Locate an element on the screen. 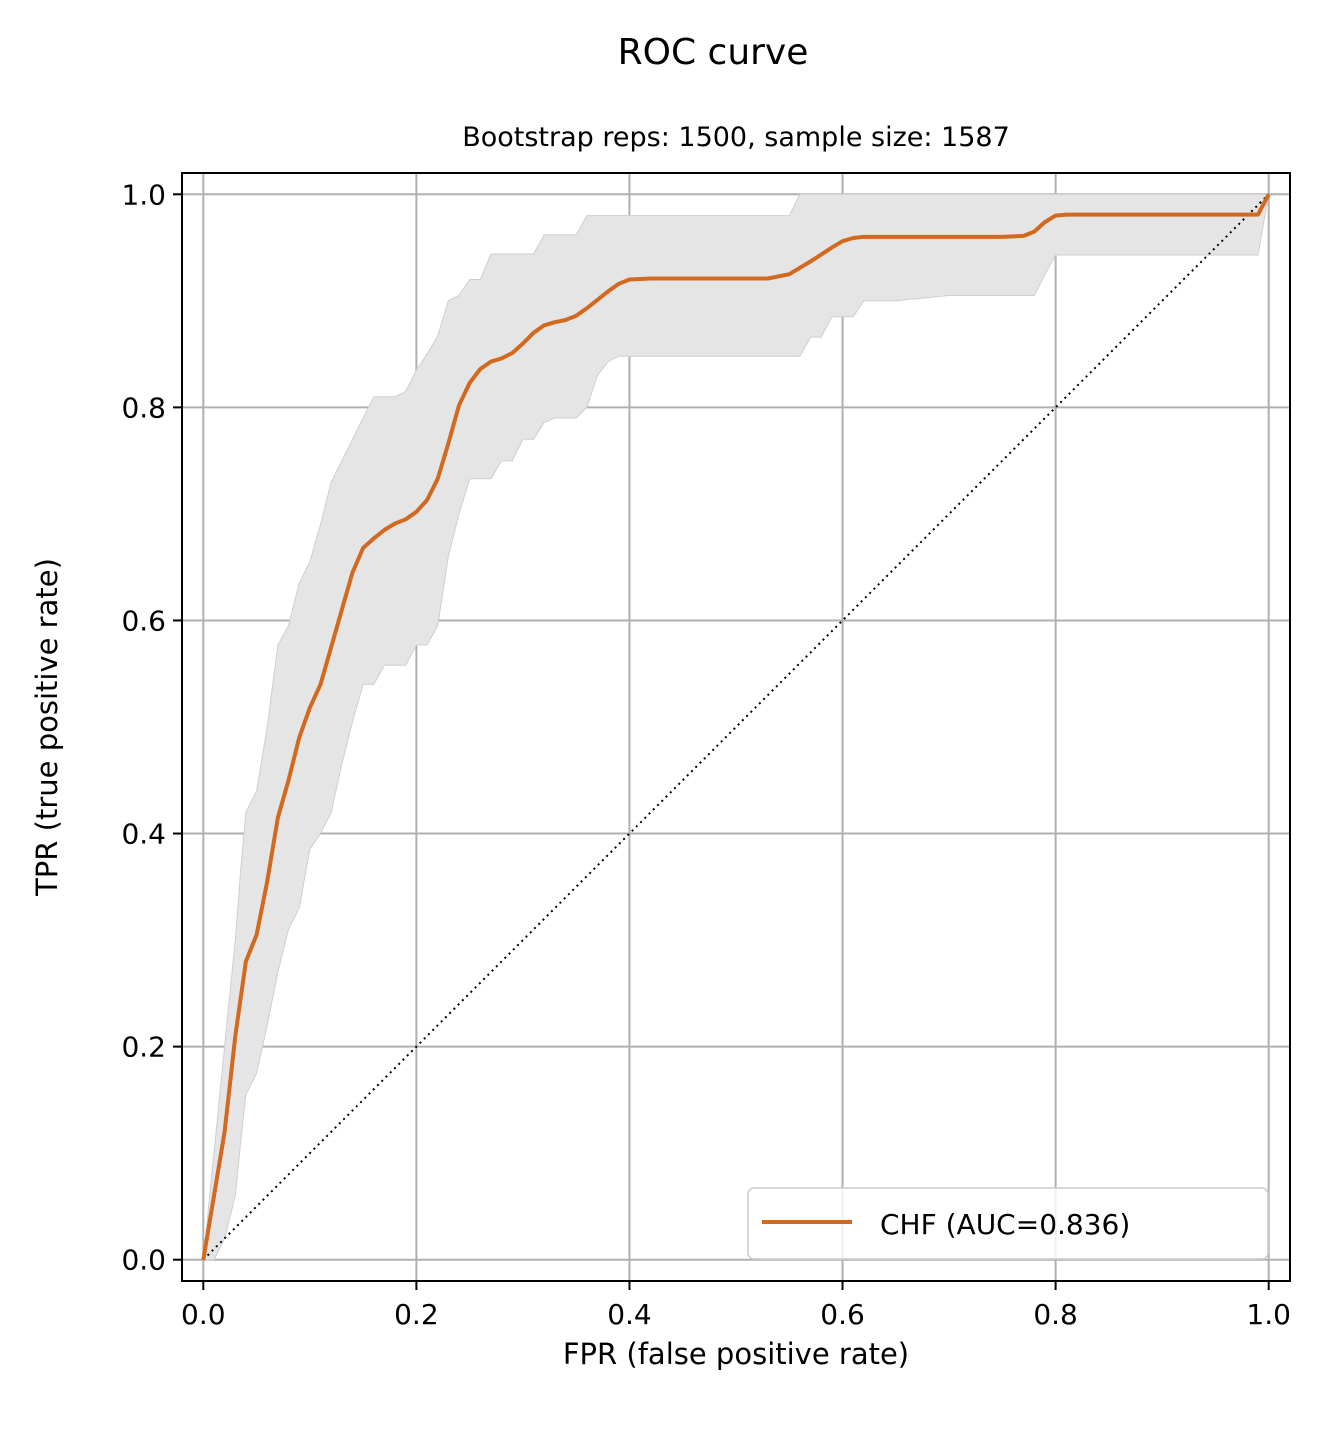 This screenshot has height=1443, width=1332. y-tick-label: 1.0 is located at coordinates (143, 194).